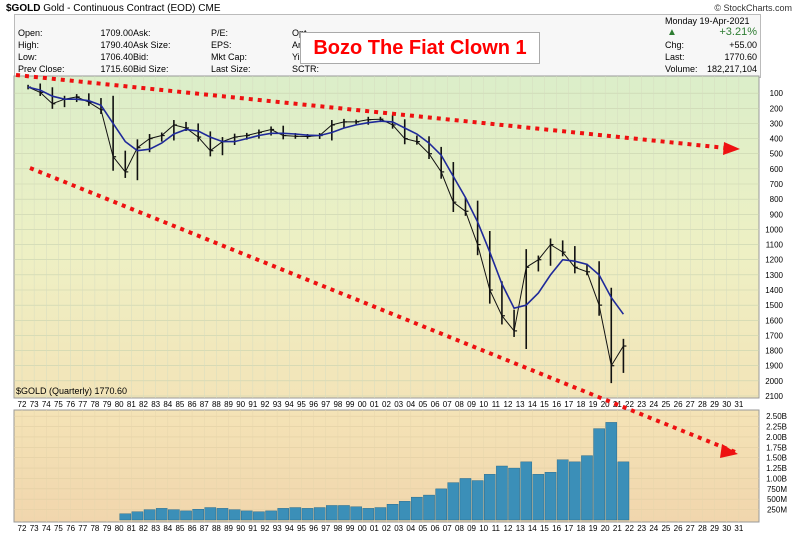 Image resolution: width=800 pixels, height=536 pixels. Describe the element at coordinates (119, 8) in the screenshot. I see `instrument-name: Gold - Continuous Contract (EOD)` at that location.